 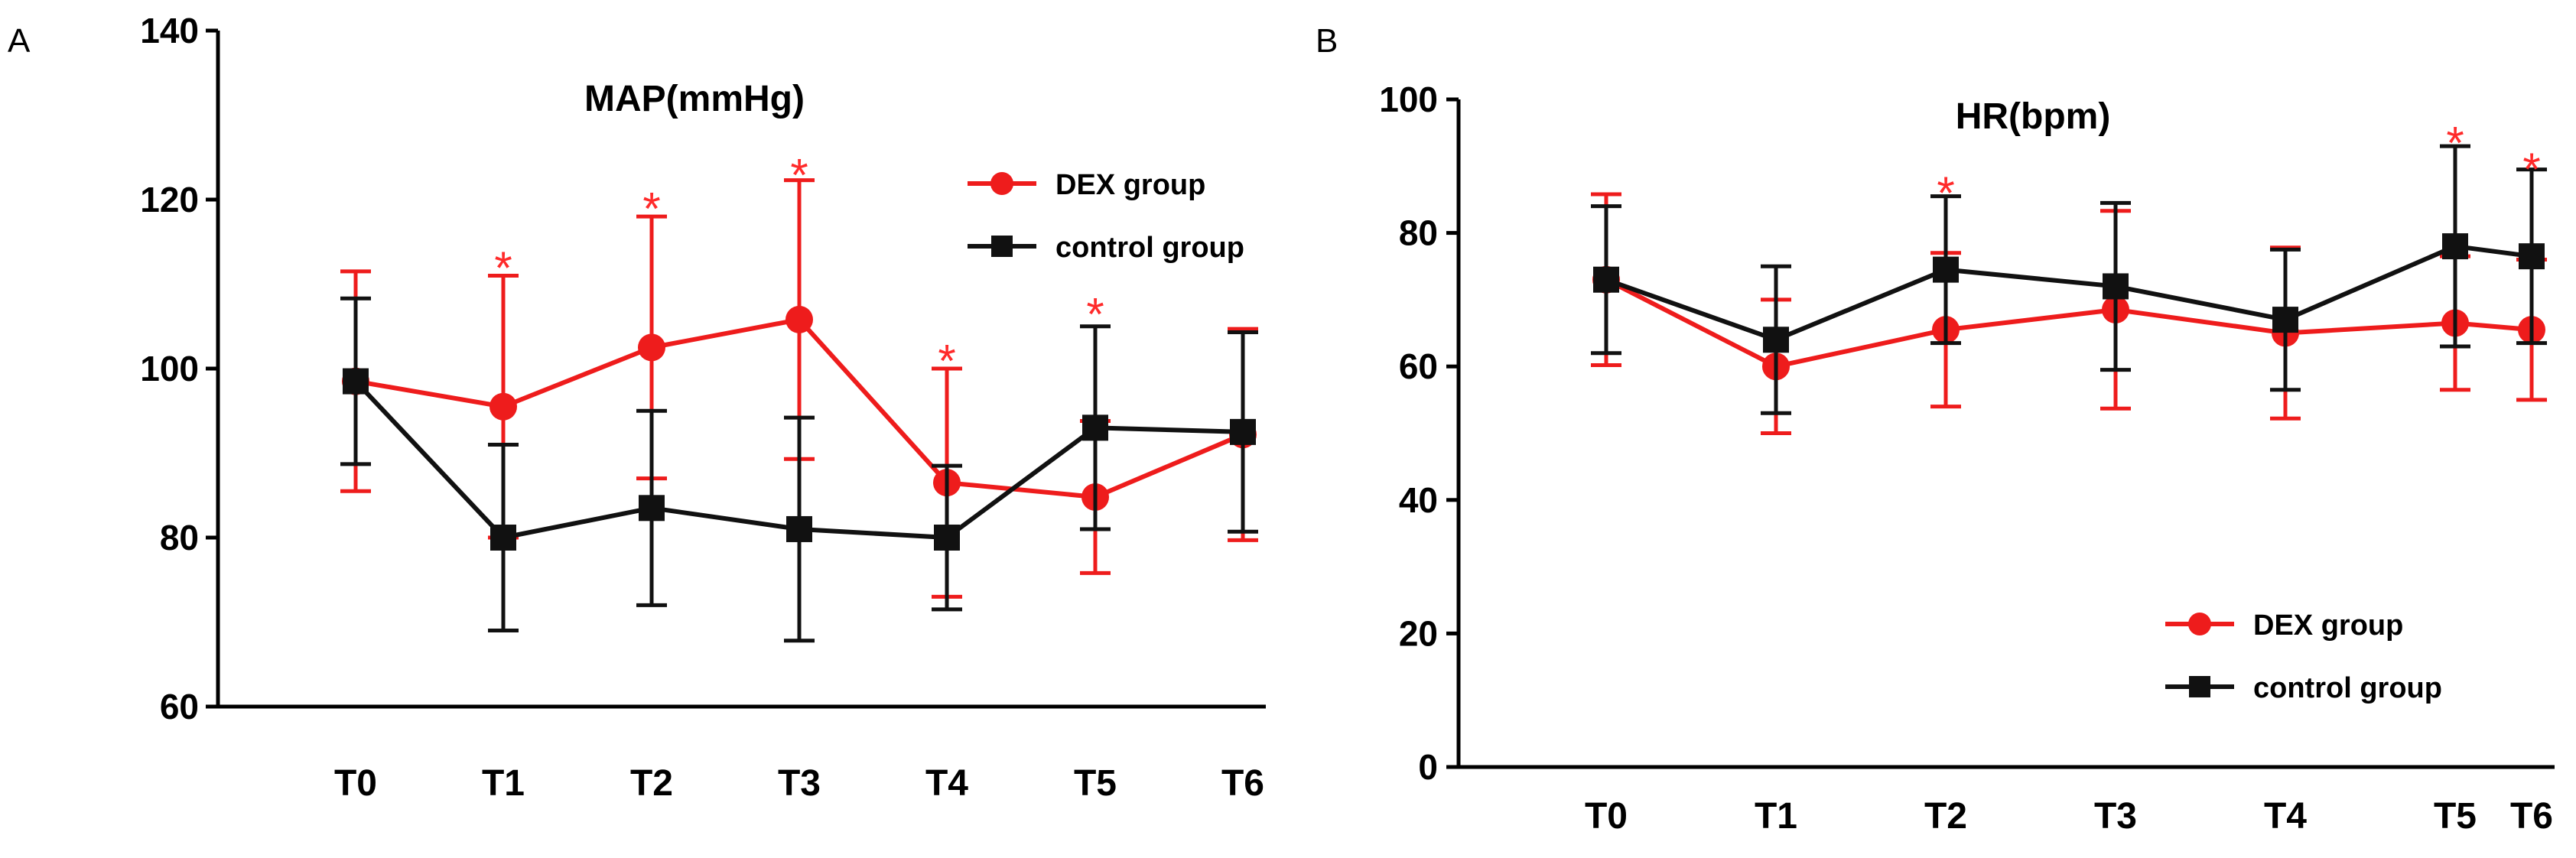 What do you see at coordinates (1418, 366) in the screenshot?
I see `panel-b-y-tick-label: 60` at bounding box center [1418, 366].